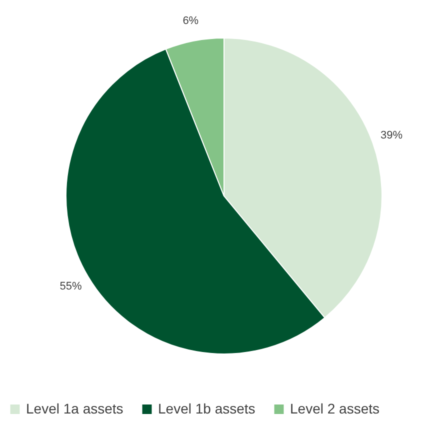 This screenshot has height=426, width=448. I want to click on legend-label: Level 1b assets, so click(207, 408).